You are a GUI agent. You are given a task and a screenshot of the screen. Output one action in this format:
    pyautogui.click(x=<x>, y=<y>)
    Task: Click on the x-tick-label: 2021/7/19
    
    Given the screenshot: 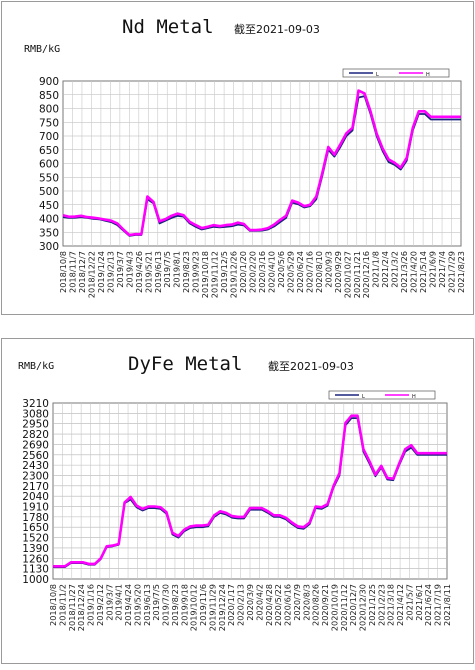 What is the action you would take?
    pyautogui.click(x=438, y=605)
    